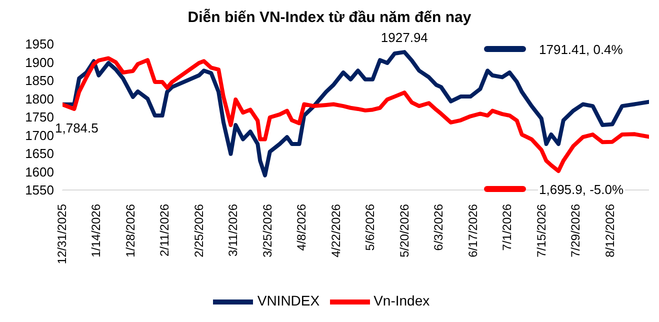  What do you see at coordinates (439, 227) in the screenshot?
I see `x-tick-label: 6/3/2026` at bounding box center [439, 227].